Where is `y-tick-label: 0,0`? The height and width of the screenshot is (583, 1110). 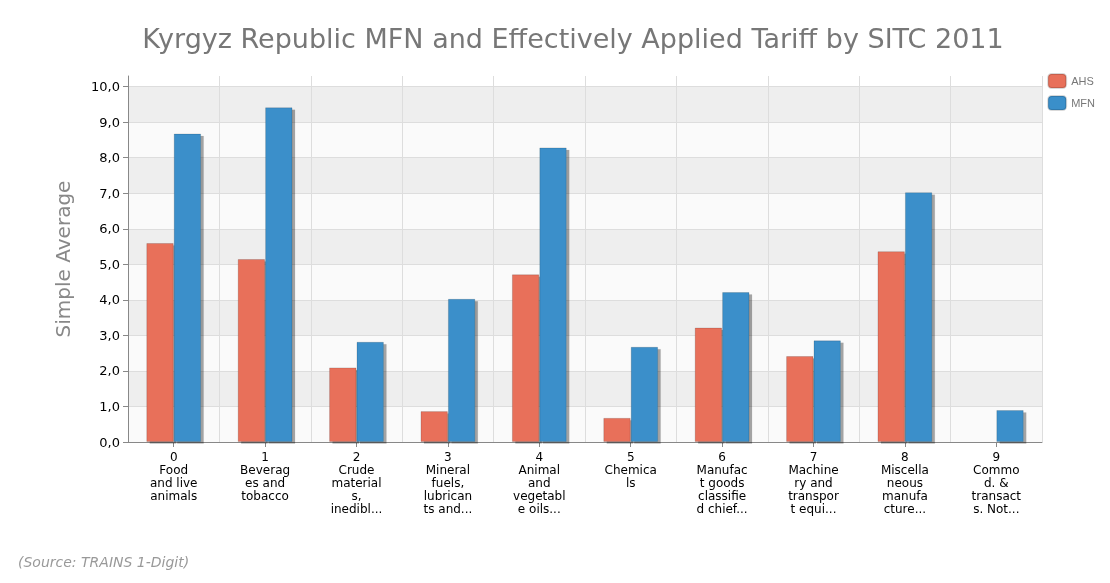 y-tick-label: 0,0 is located at coordinates (109, 442).